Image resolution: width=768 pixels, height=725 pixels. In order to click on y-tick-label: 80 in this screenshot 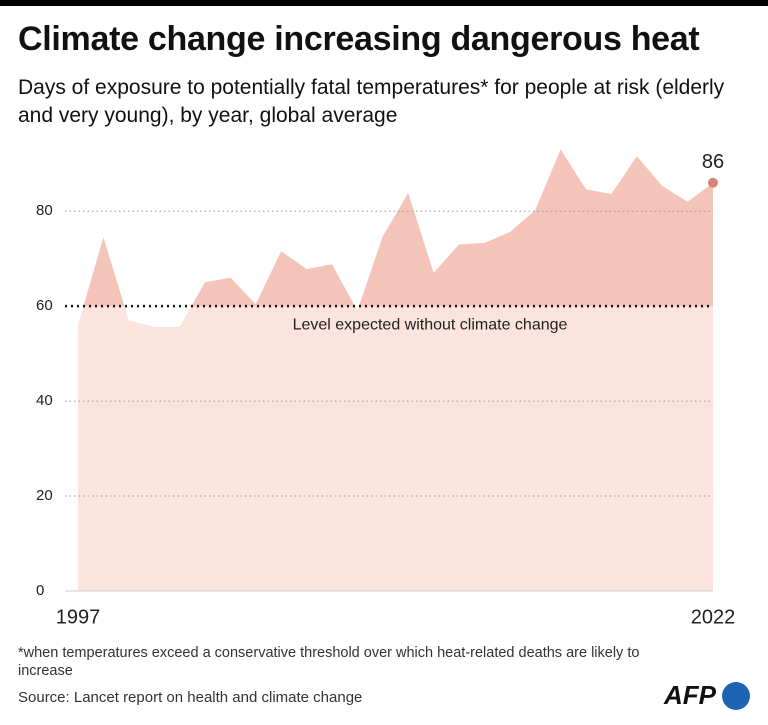, I will do `click(44, 210)`.